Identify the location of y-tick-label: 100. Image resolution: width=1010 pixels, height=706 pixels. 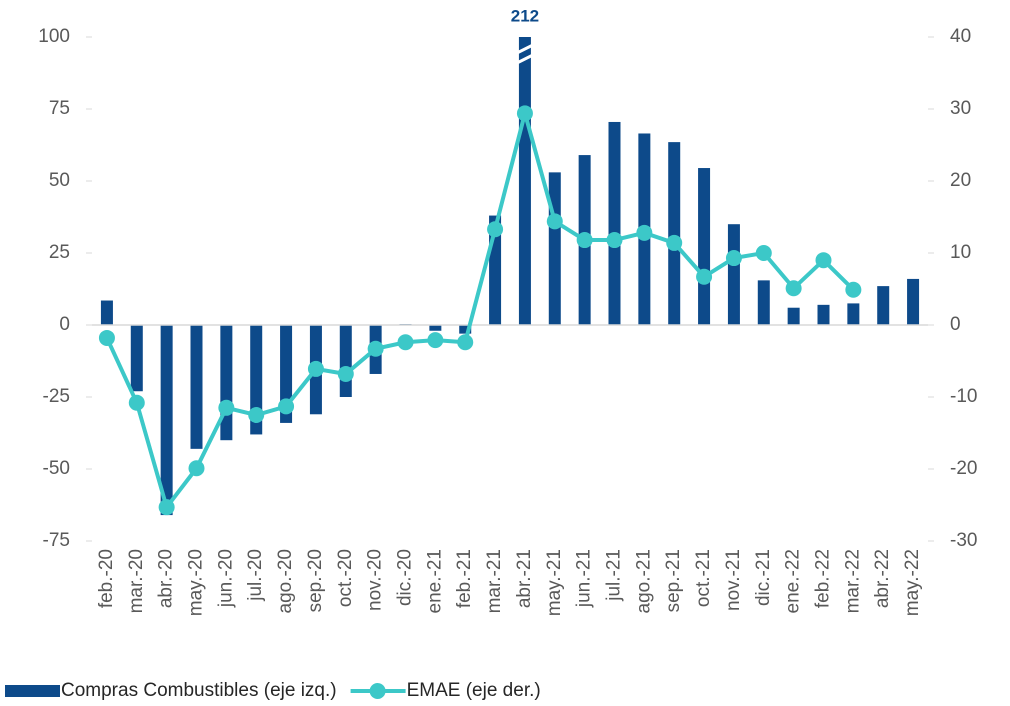
(54, 36).